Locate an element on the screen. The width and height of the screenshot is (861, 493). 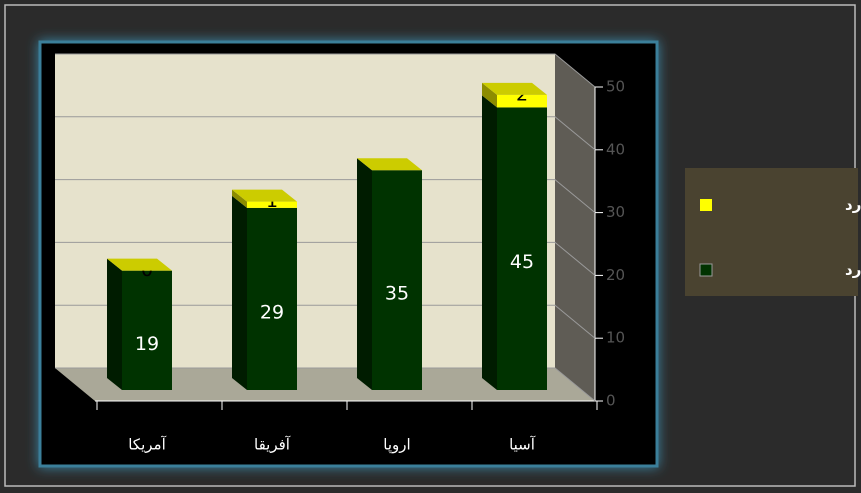
x-tick-label: آفریقا is located at coordinates (272, 445).